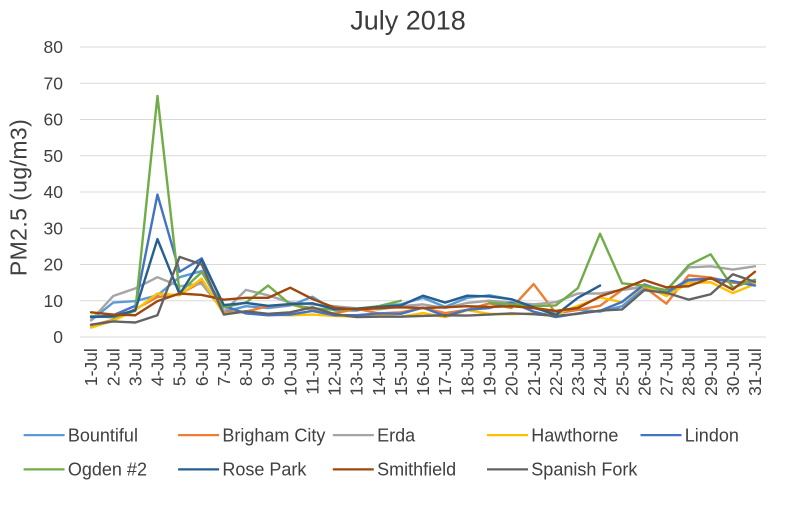  I want to click on svg-text: 10-Jul, so click(290, 372).